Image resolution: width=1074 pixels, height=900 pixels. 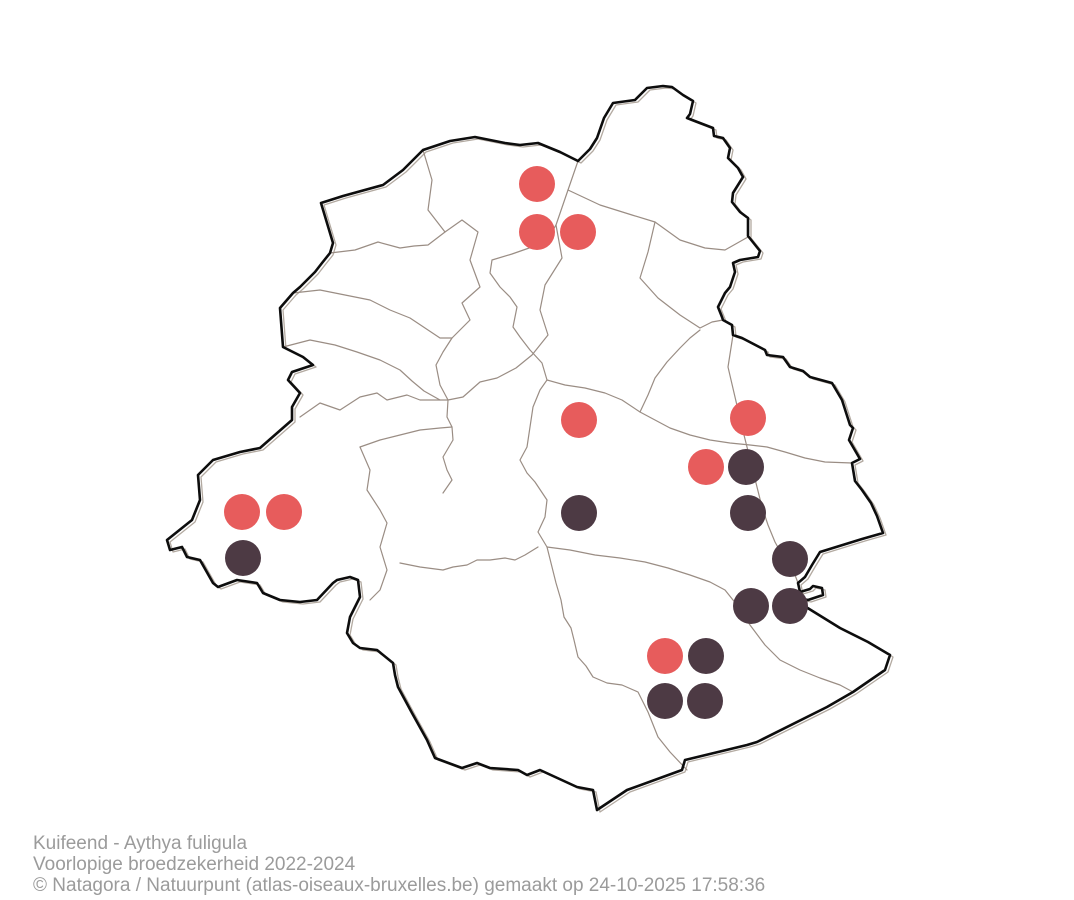 What do you see at coordinates (140, 843) in the screenshot?
I see `caption-species-title: Kuifeend - Aythya fuligula` at bounding box center [140, 843].